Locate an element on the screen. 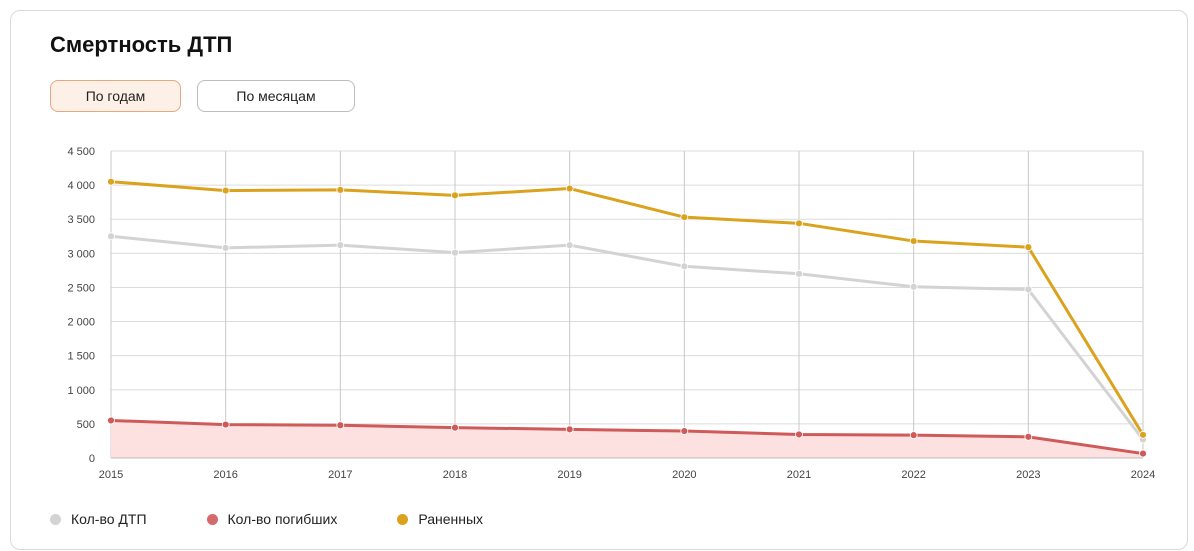 This screenshot has width=1194, height=551. x-tick-label: 2015 is located at coordinates (111, 475).